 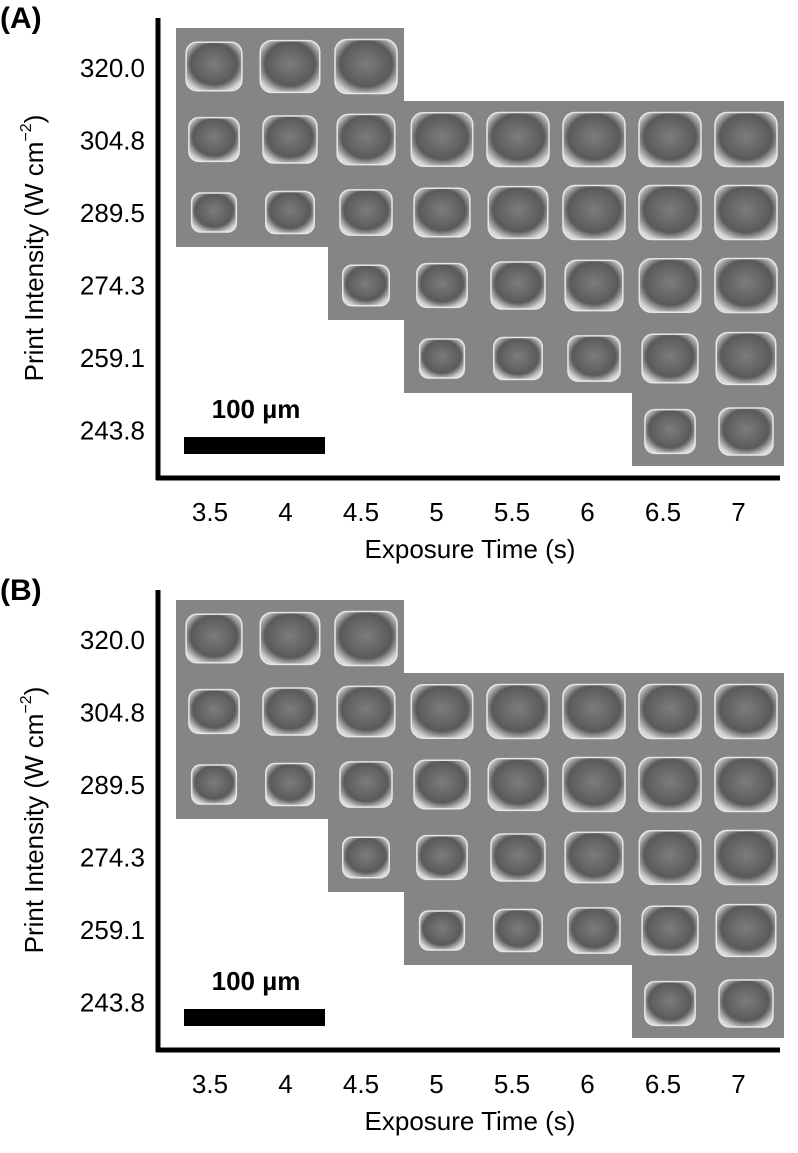 What do you see at coordinates (21, 18) in the screenshot?
I see `panel-label: (A)` at bounding box center [21, 18].